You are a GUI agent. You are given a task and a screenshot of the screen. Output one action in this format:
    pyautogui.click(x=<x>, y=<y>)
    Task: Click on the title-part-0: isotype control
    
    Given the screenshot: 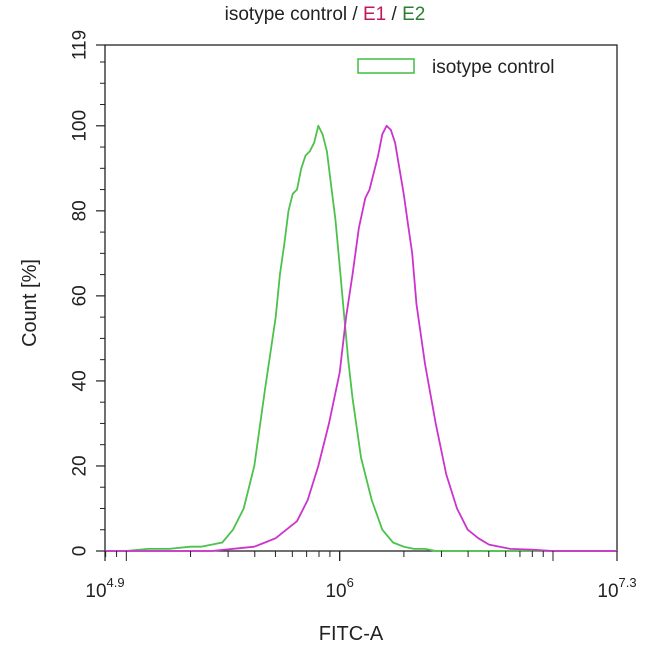 What is the action you would take?
    pyautogui.click(x=286, y=14)
    